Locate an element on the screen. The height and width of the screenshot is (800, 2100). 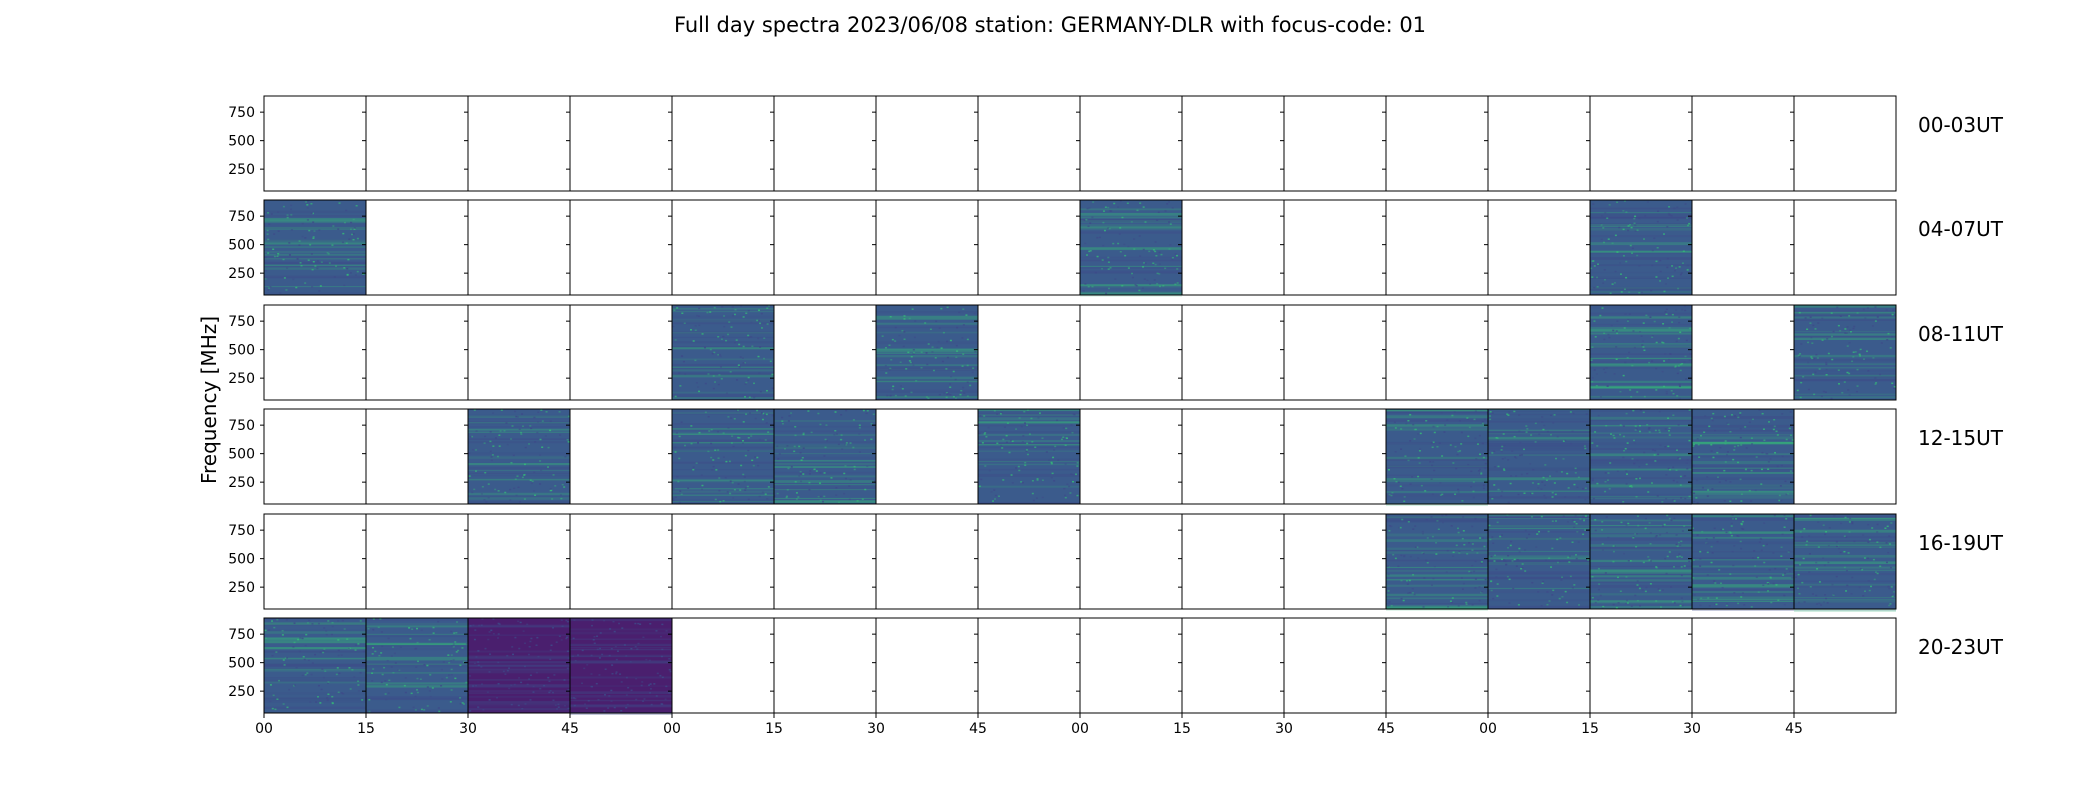
row-label: 08-11UT is located at coordinates (1961, 334).